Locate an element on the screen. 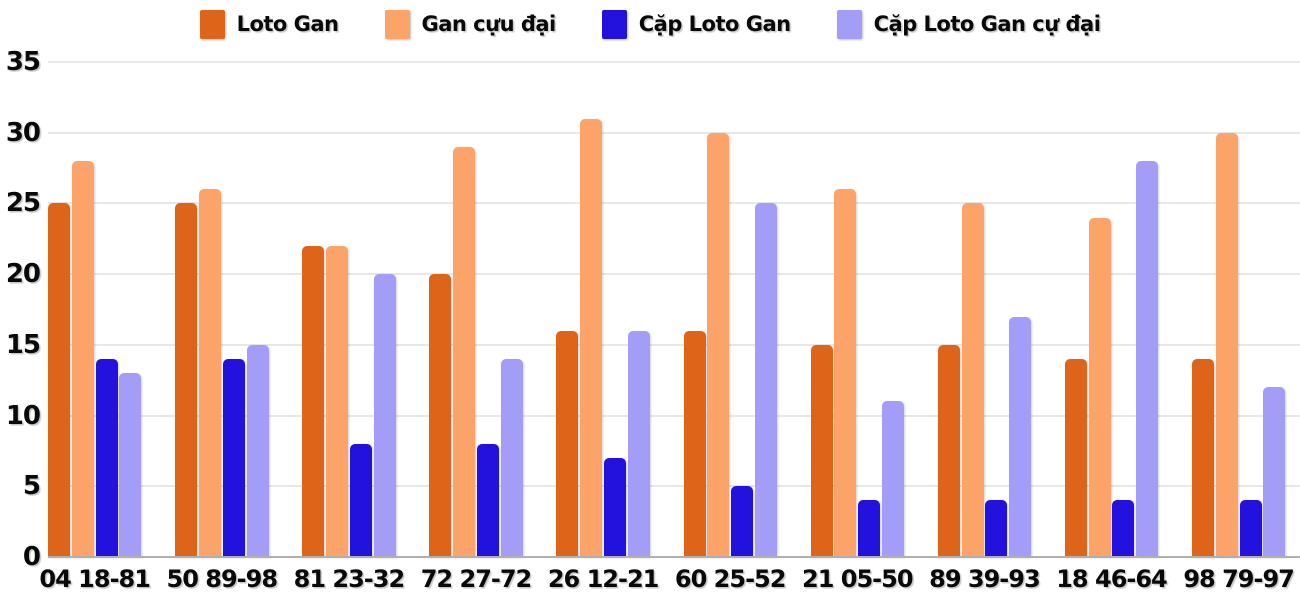 The image size is (1300, 600). y-axis-label-30: 30 is located at coordinates (23, 132).